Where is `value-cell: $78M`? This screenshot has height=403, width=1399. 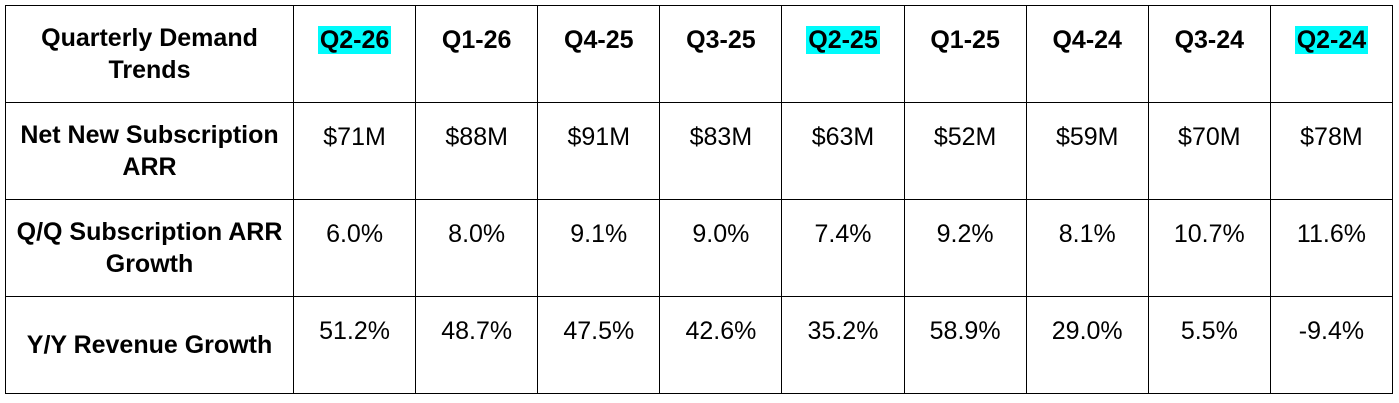 value-cell: $78M is located at coordinates (1331, 151).